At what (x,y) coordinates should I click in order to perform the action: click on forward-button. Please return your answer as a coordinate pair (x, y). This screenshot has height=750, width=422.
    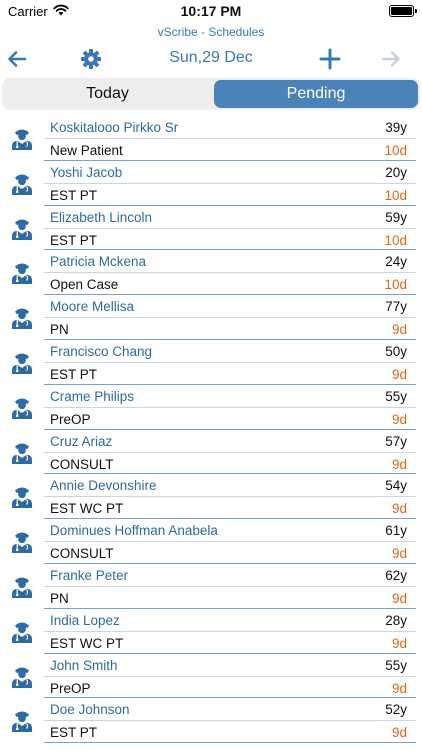
    Looking at the image, I should click on (391, 59).